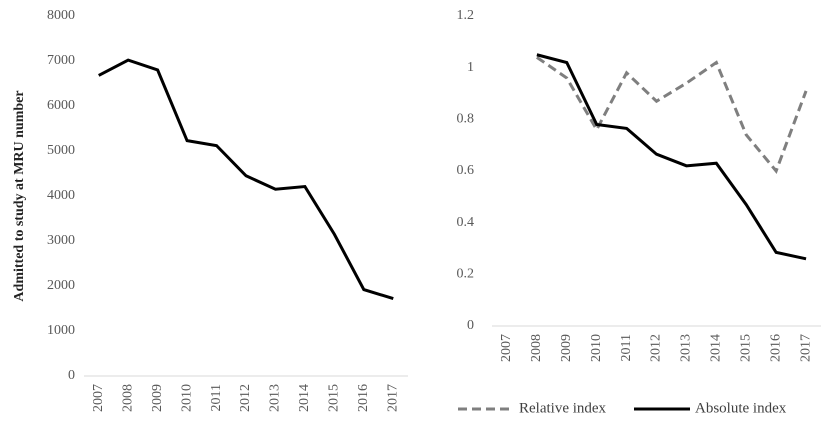  Describe the element at coordinates (61, 60) in the screenshot. I see `y-tick-label: 7000` at that location.